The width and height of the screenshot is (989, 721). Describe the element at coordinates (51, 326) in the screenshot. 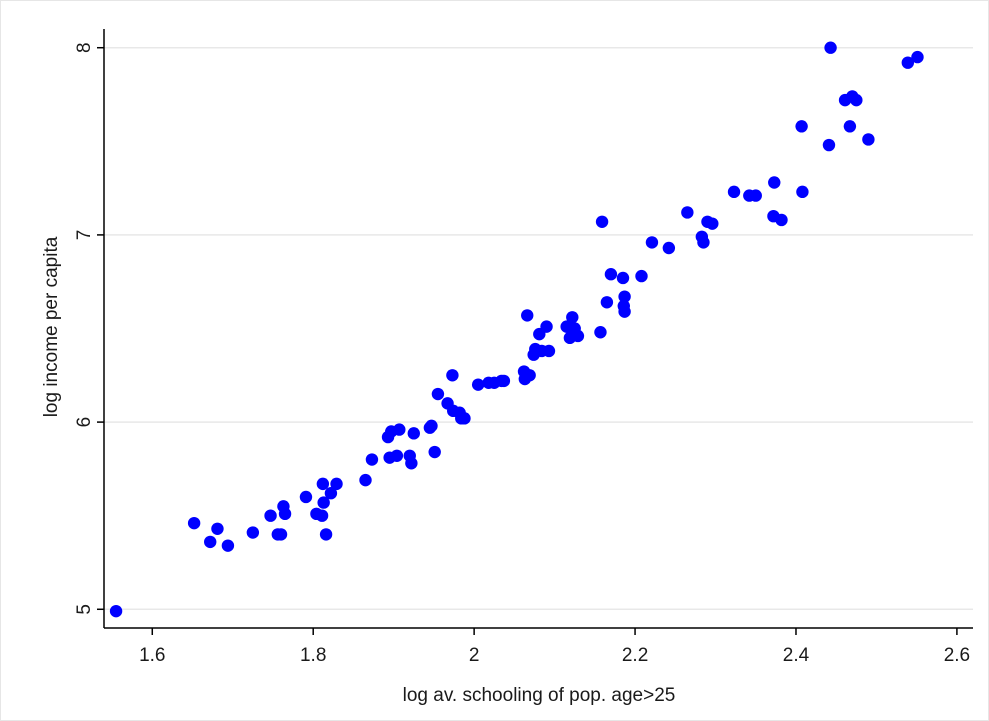

I see `y-axis-label: log income per capita` at that location.